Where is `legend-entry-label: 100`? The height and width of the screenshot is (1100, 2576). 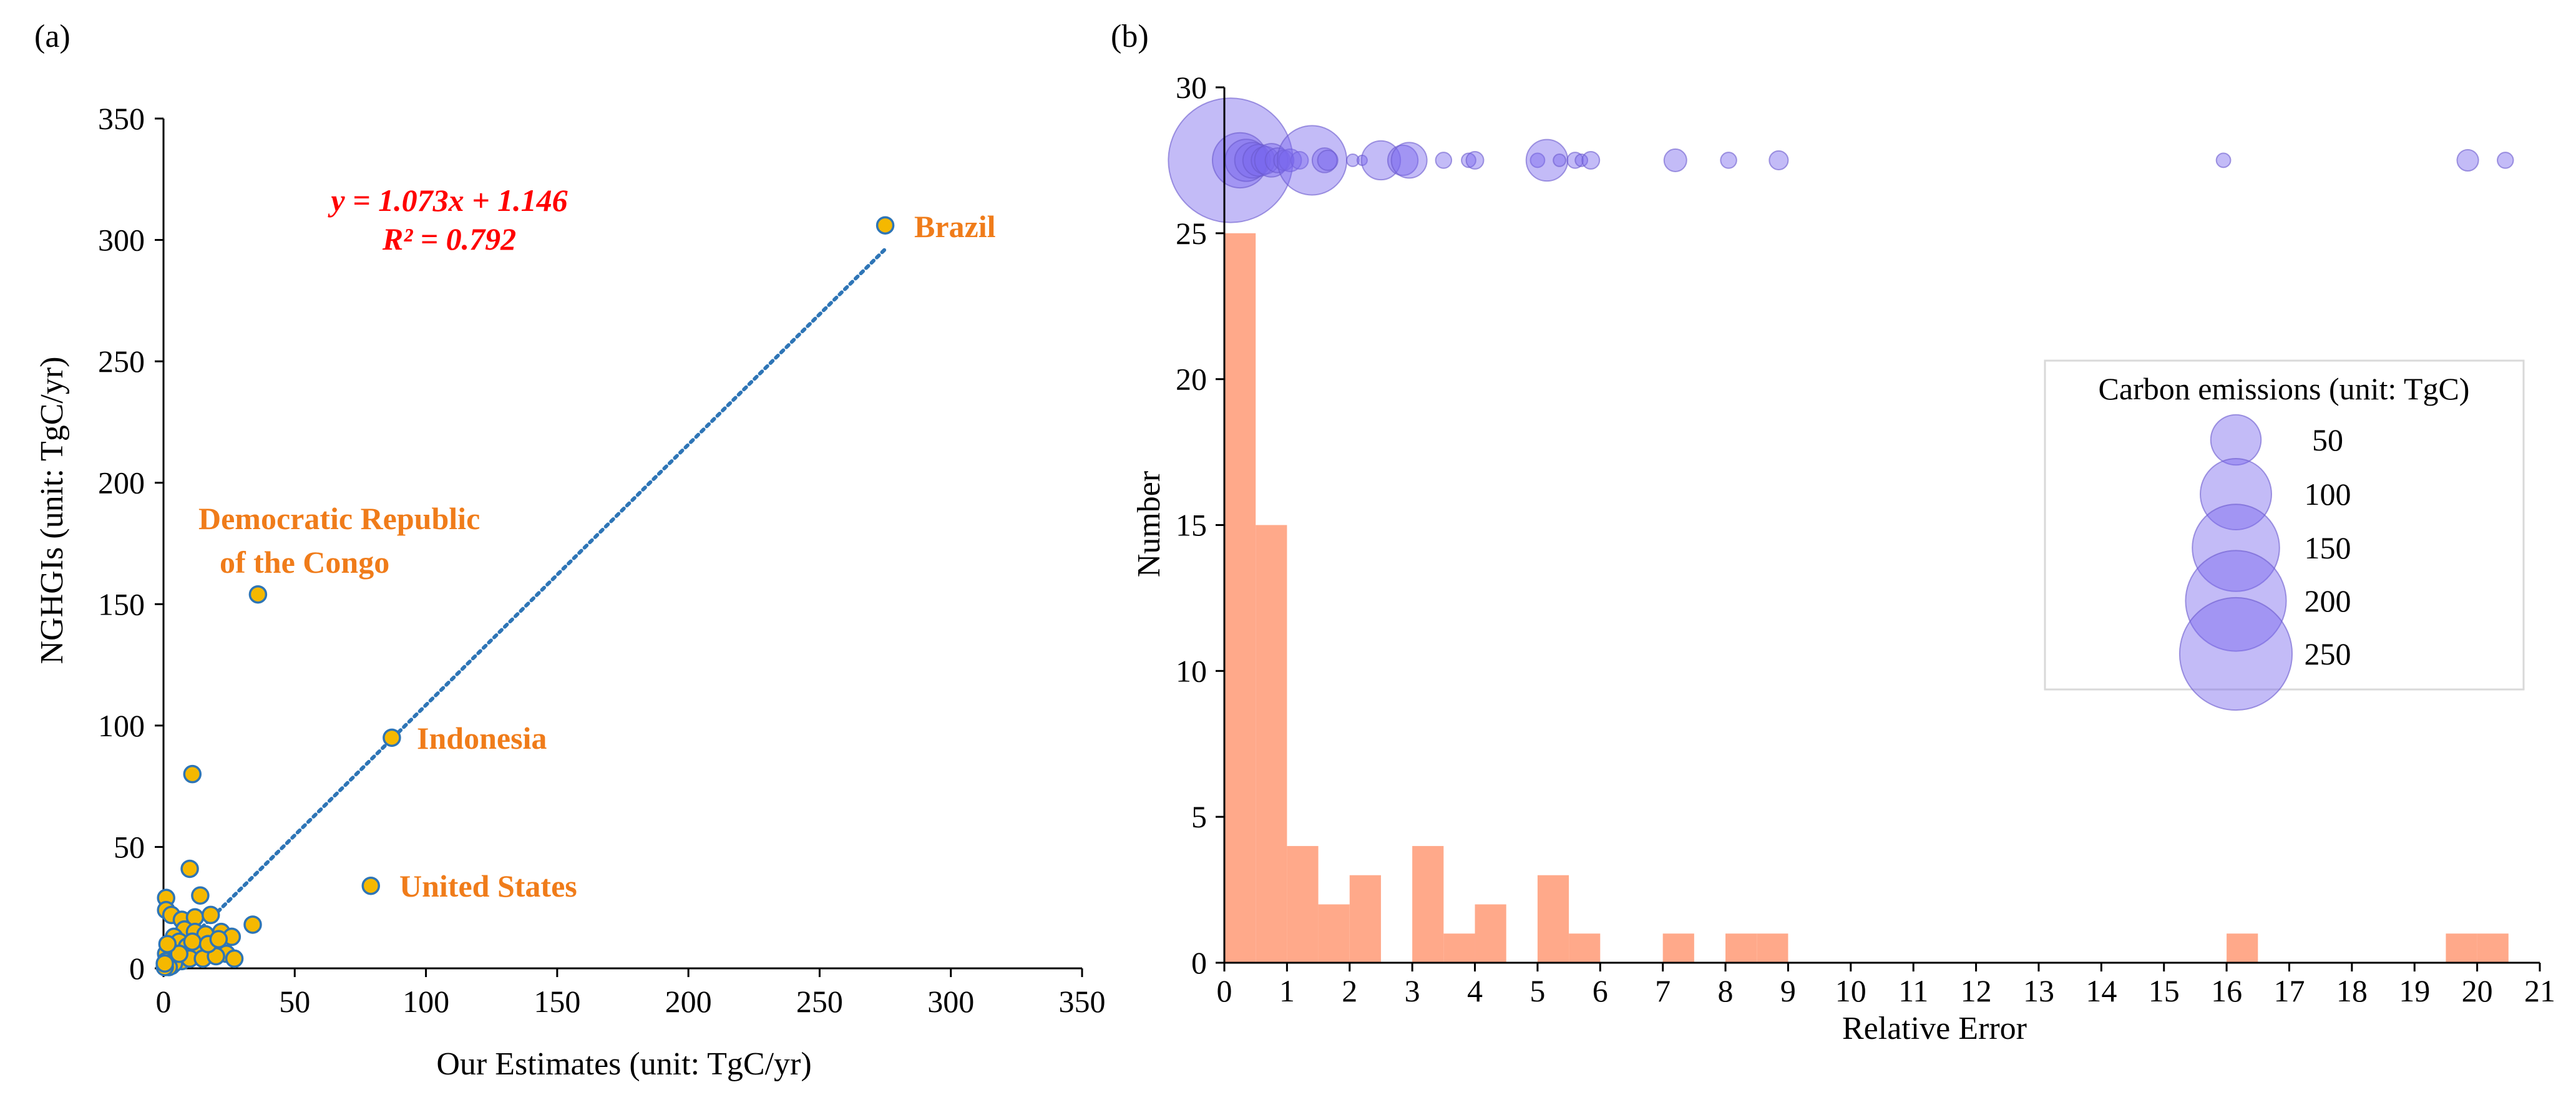 legend-entry-label: 100 is located at coordinates (2328, 494).